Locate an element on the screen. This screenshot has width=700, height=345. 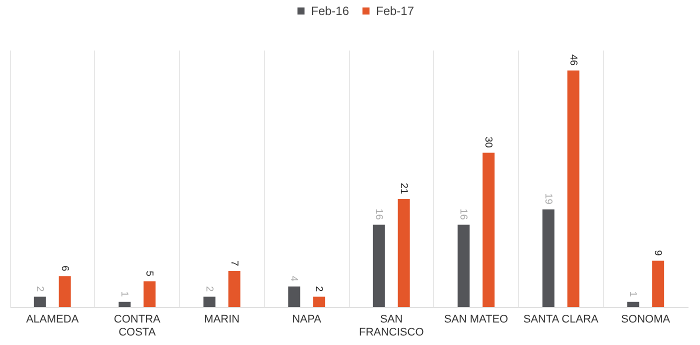
x-tick-label: SAN MATEO is located at coordinates (476, 320).